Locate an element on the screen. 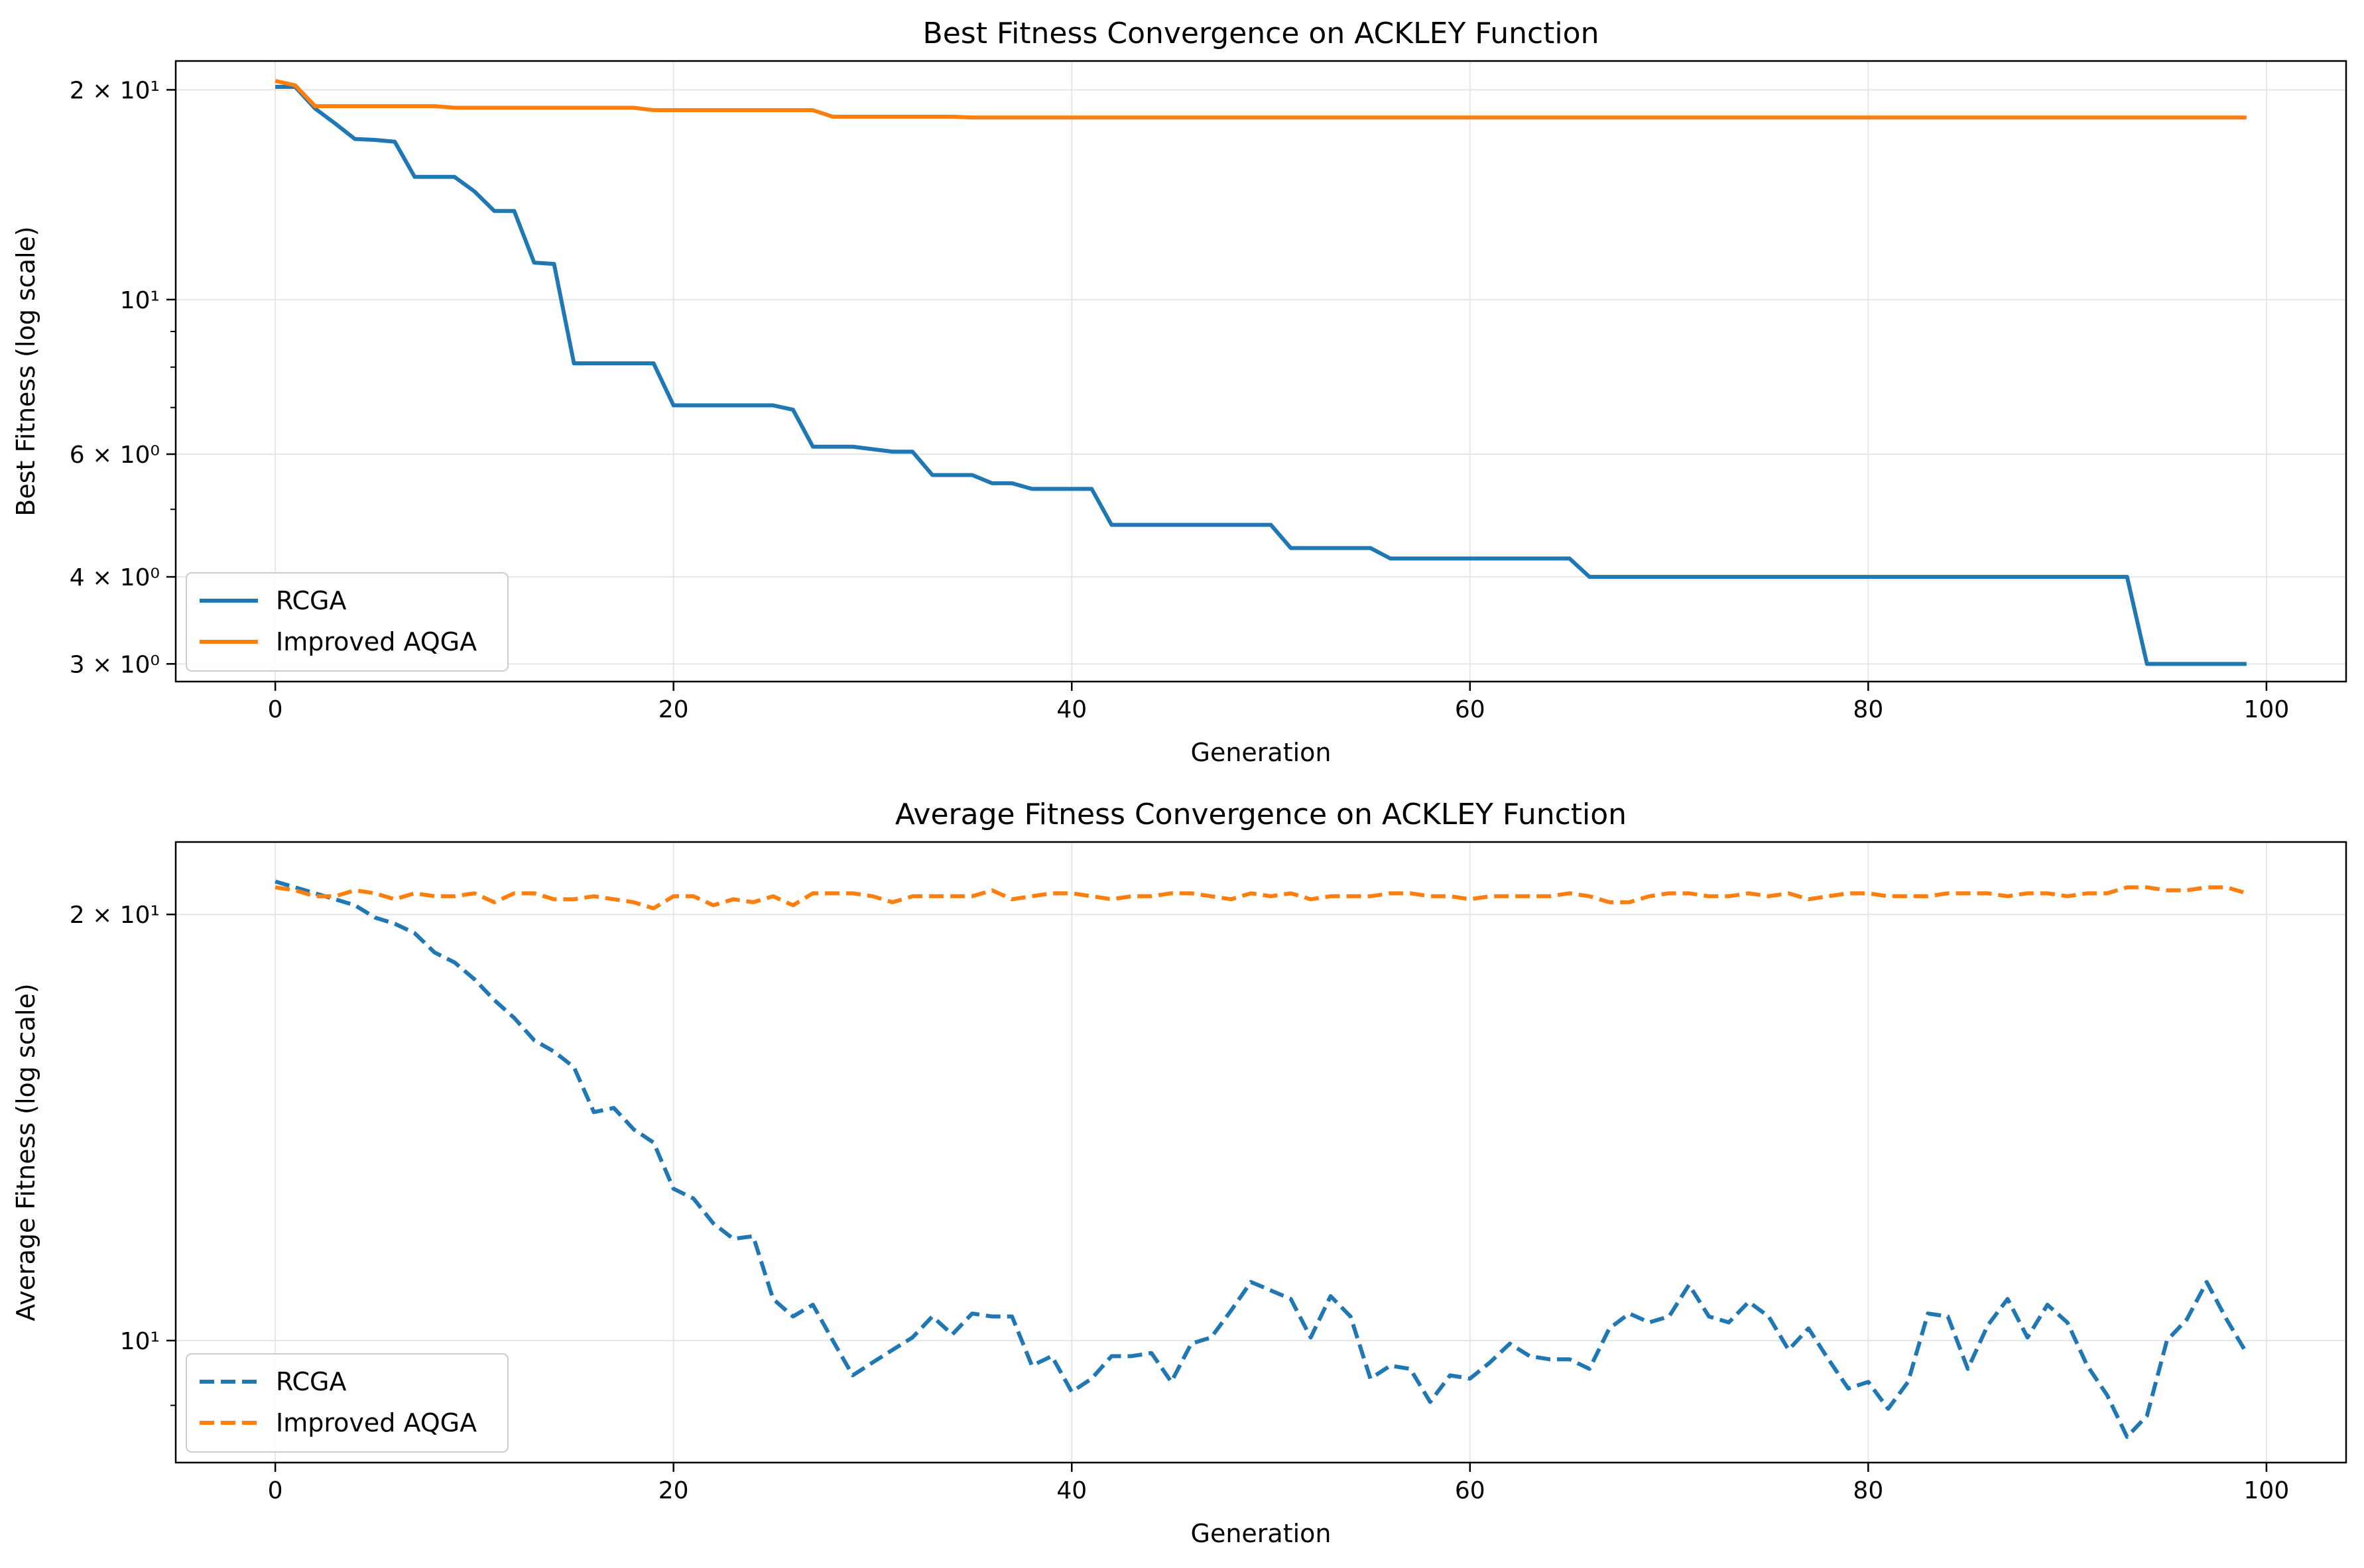 The image size is (2364, 1568). y-tick-label: 6 × 10⁰ is located at coordinates (115, 455).